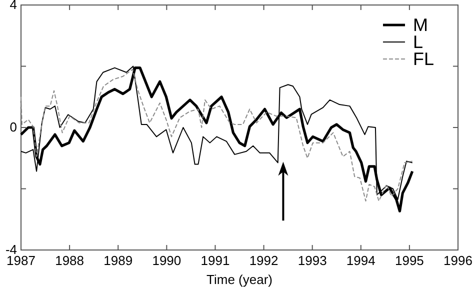  I want to click on x-tick-label: 1995, so click(409, 260).